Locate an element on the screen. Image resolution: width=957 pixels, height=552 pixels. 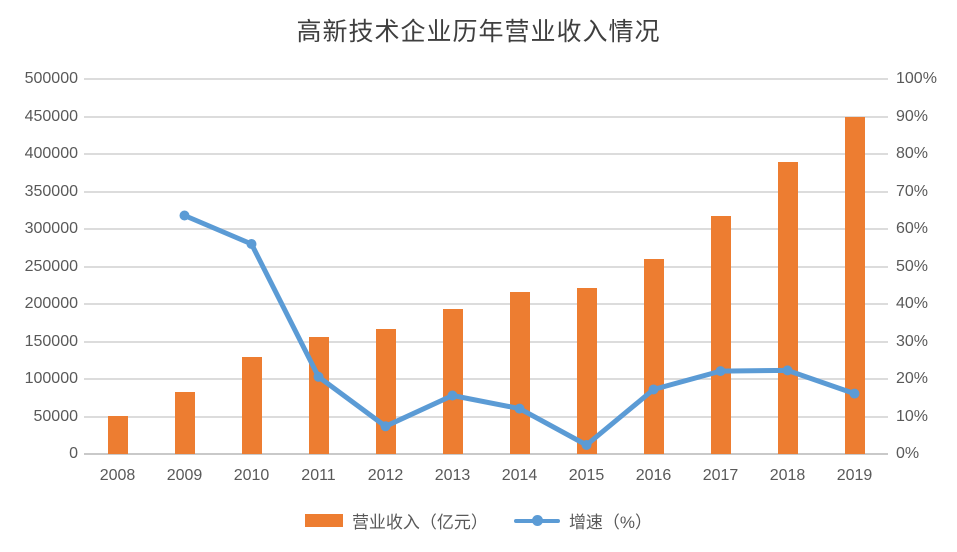
y-axis-right-tick: 50% is located at coordinates (912, 266).